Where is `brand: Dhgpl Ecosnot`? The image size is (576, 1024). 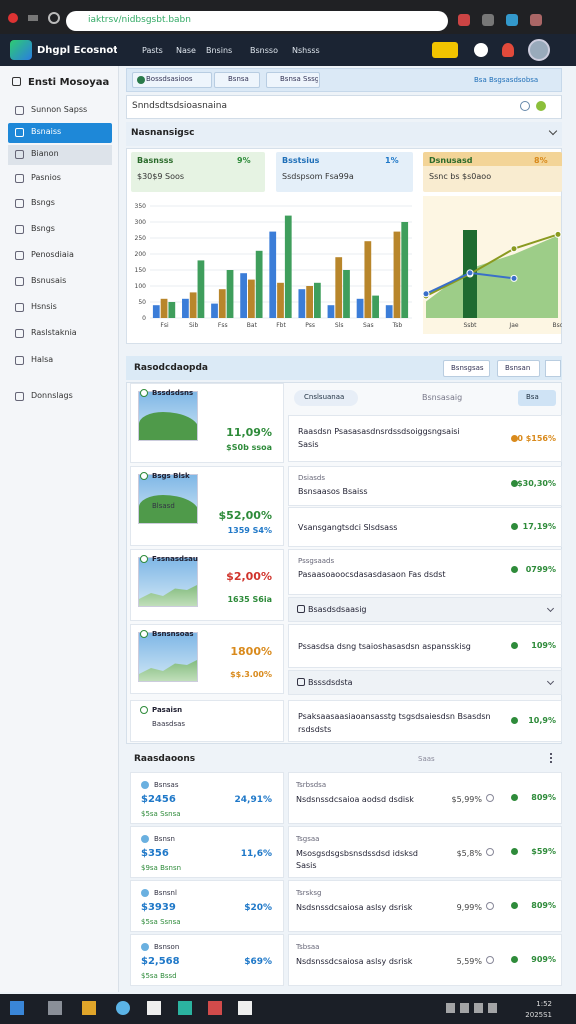
brand: Dhgpl Ecosnot is located at coordinates (77, 50).